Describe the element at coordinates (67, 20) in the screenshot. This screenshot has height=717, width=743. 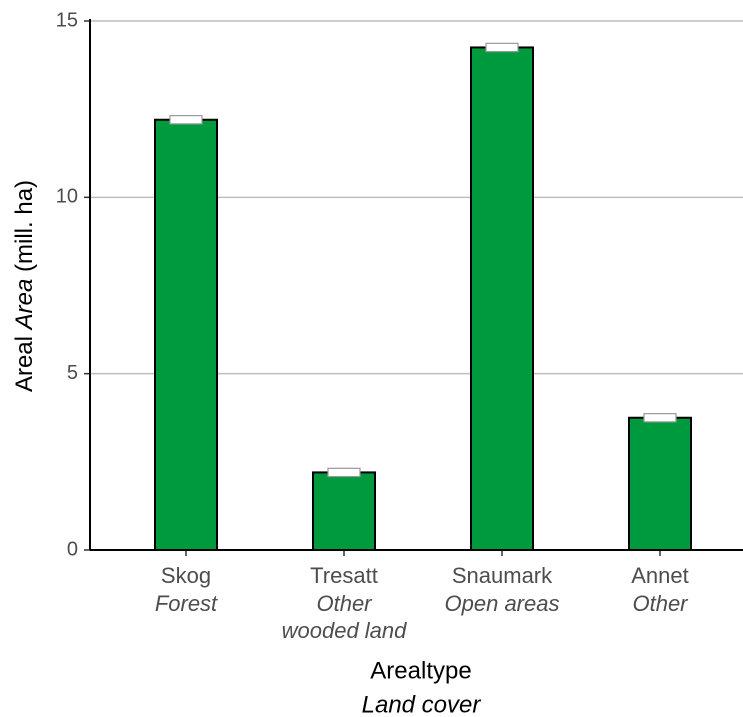
I see `y-tick-label: 15` at that location.